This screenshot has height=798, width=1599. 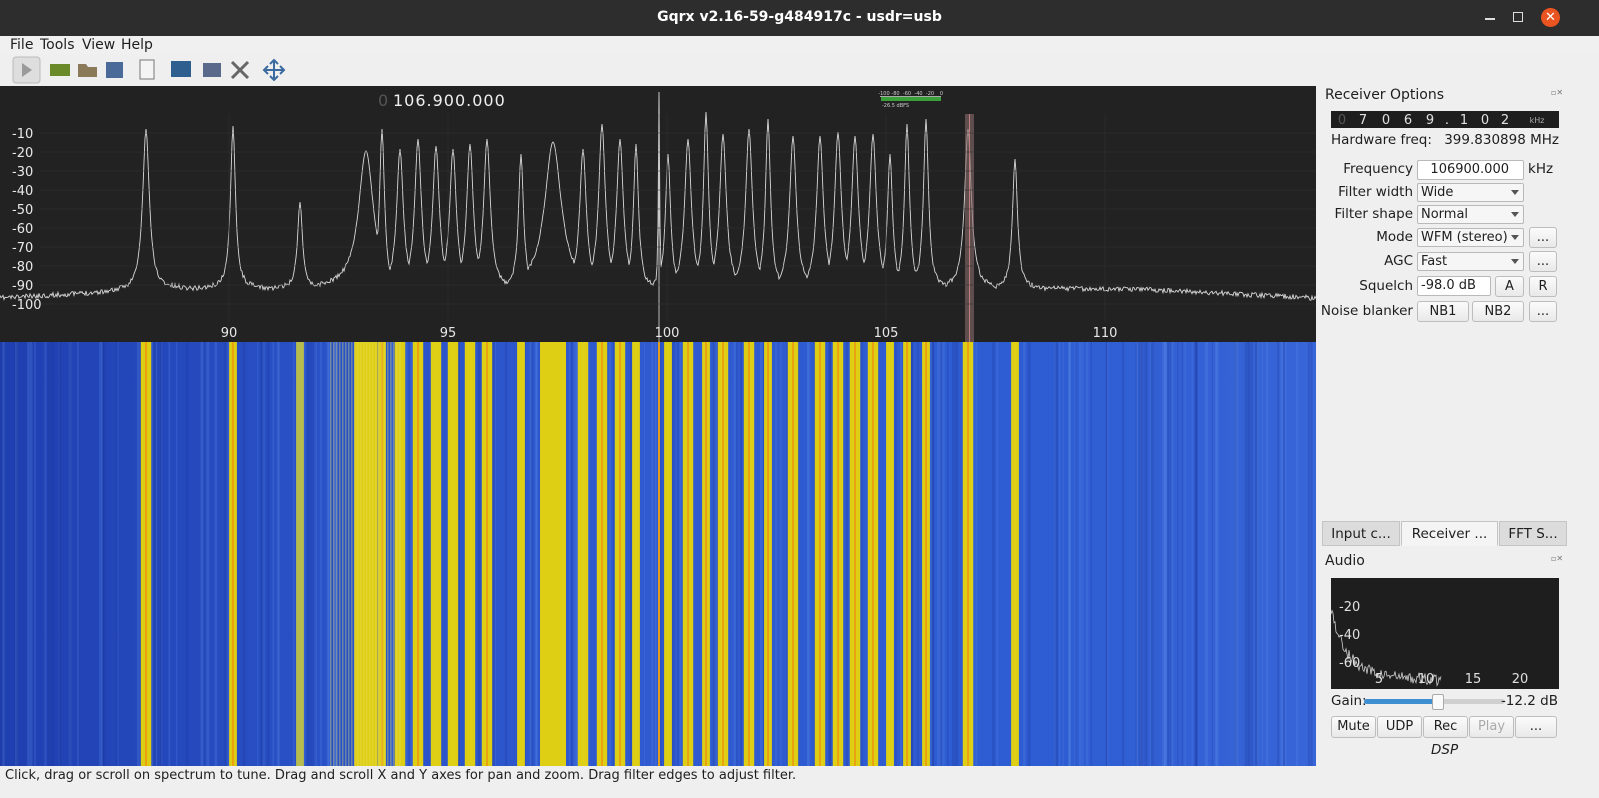 What do you see at coordinates (1464, 120) in the screenshot?
I see `lcd-digit: 1` at bounding box center [1464, 120].